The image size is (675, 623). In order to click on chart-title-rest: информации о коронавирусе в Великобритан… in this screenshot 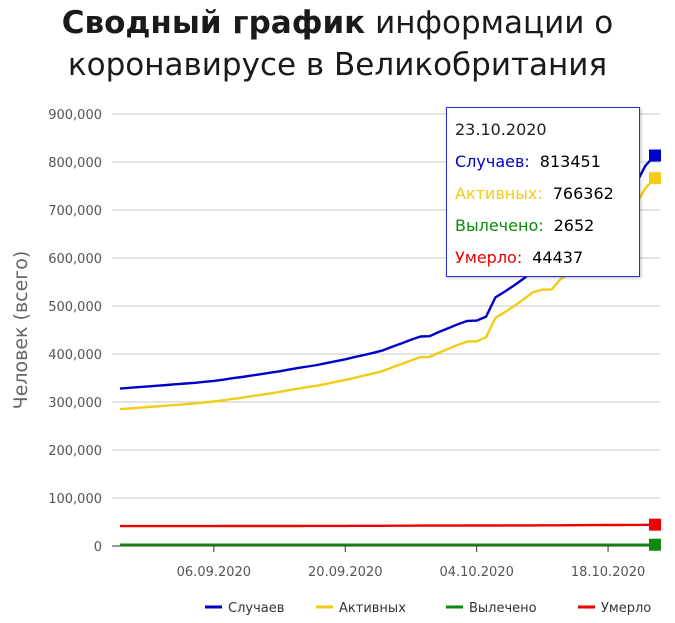, I will do `click(340, 44)`.